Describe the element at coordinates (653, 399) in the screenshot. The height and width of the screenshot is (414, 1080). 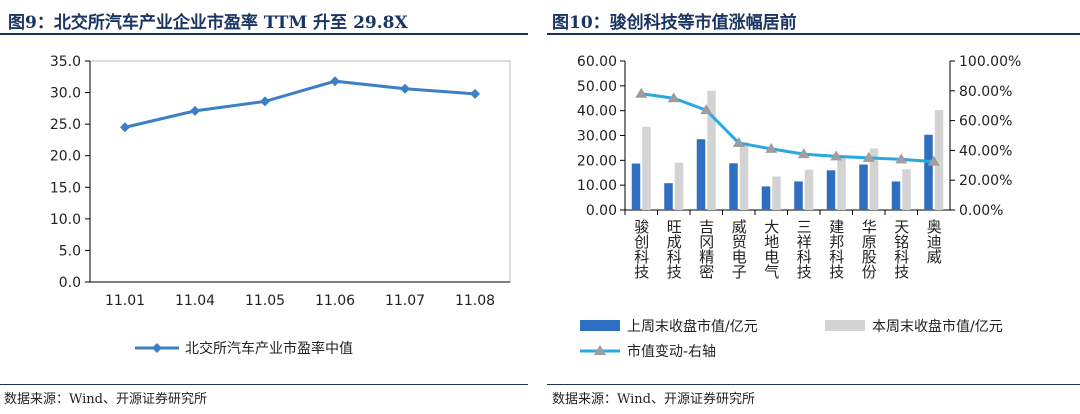
I see `right-source-note: 数据来源：Wind、开源证券研究所` at that location.